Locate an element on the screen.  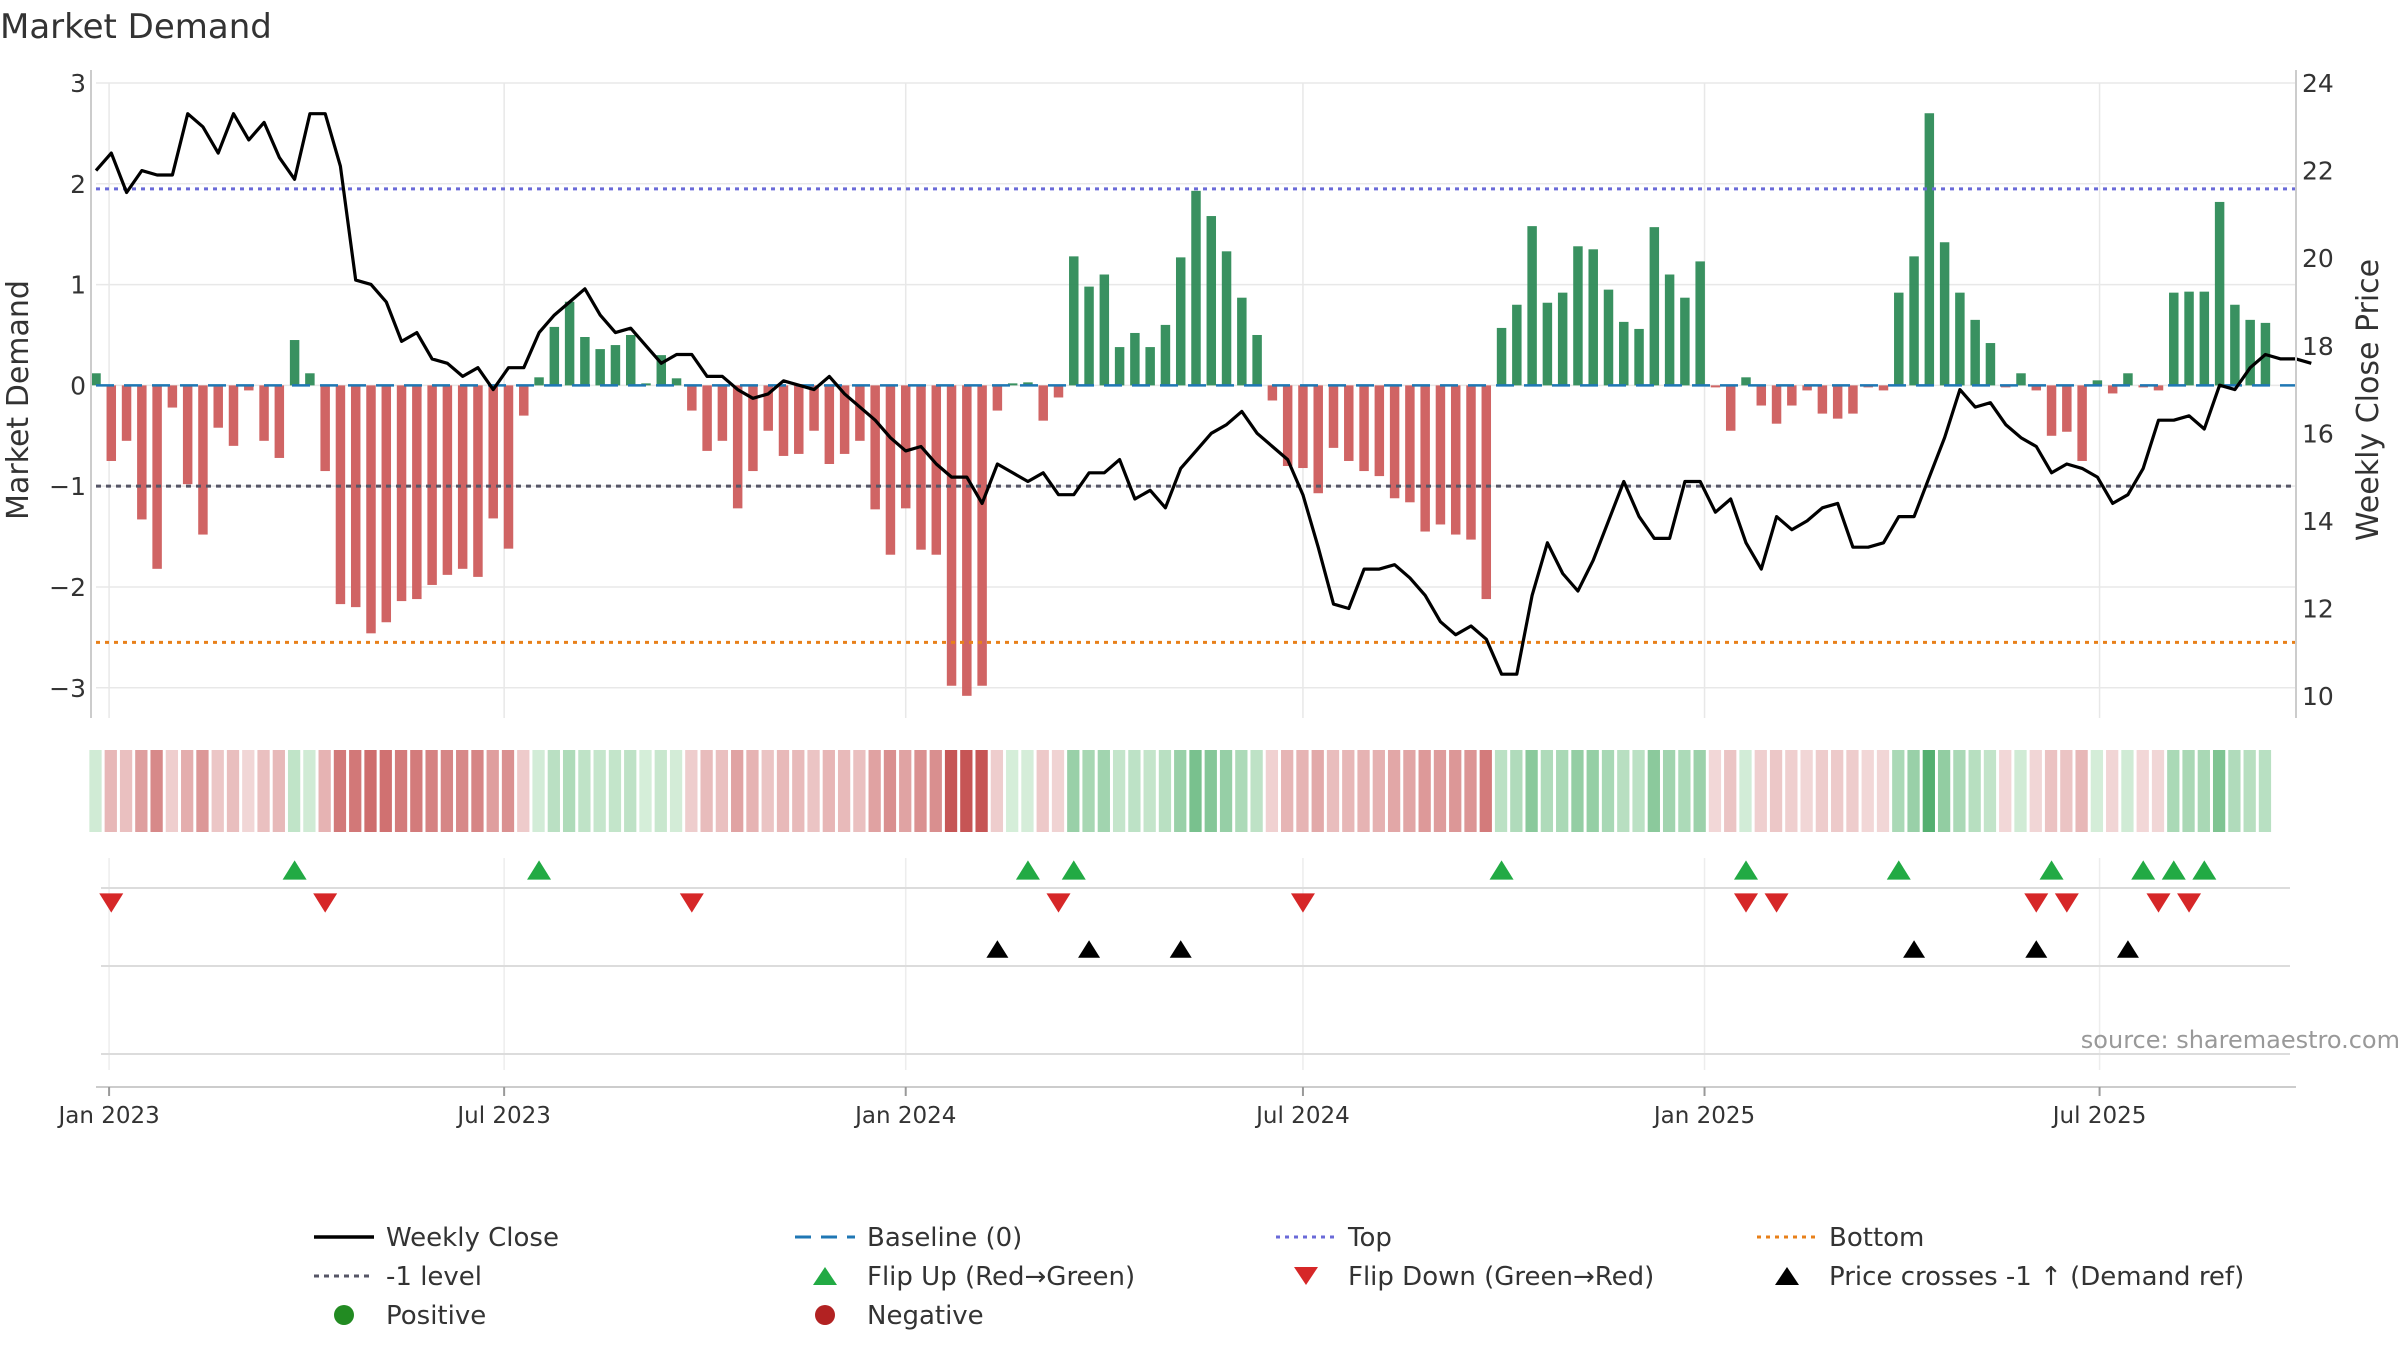
y-axis-title: Market Demand is located at coordinates (18, 400).